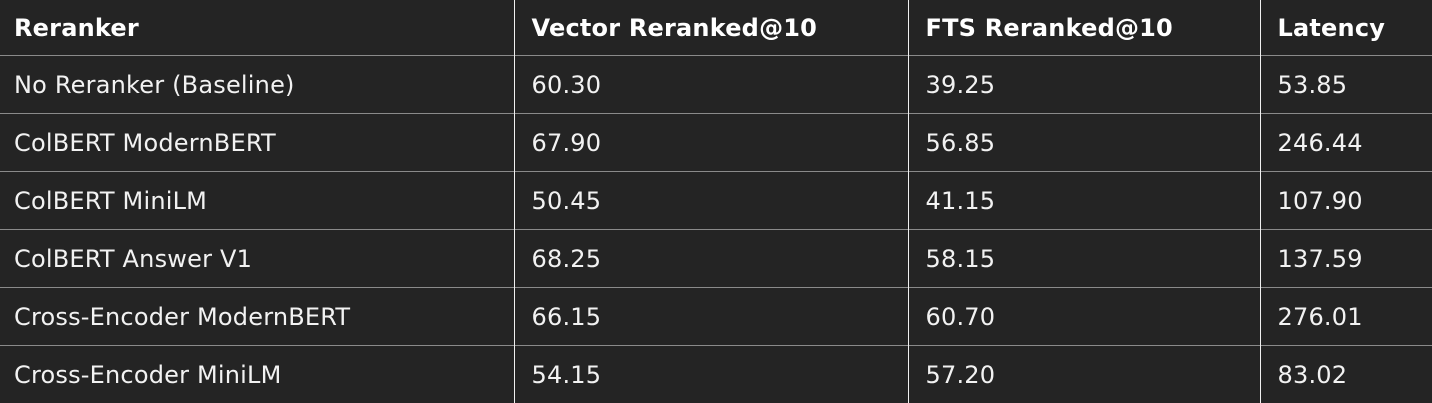 Image resolution: width=1432 pixels, height=403 pixels. What do you see at coordinates (711, 259) in the screenshot?
I see `vector-reranked-cell: 68.25` at bounding box center [711, 259].